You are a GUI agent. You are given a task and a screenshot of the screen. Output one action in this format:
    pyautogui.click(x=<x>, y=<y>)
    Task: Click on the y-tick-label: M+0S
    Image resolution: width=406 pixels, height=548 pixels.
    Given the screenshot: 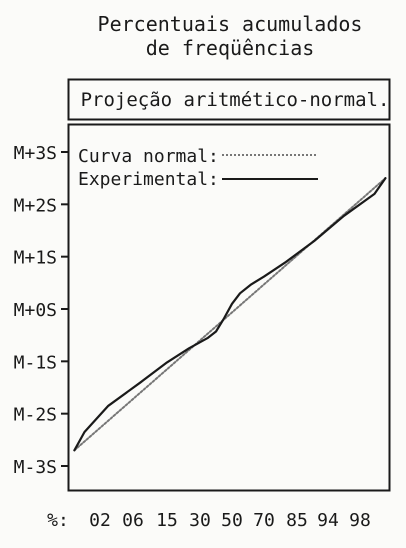 What is the action you would take?
    pyautogui.click(x=35, y=310)
    